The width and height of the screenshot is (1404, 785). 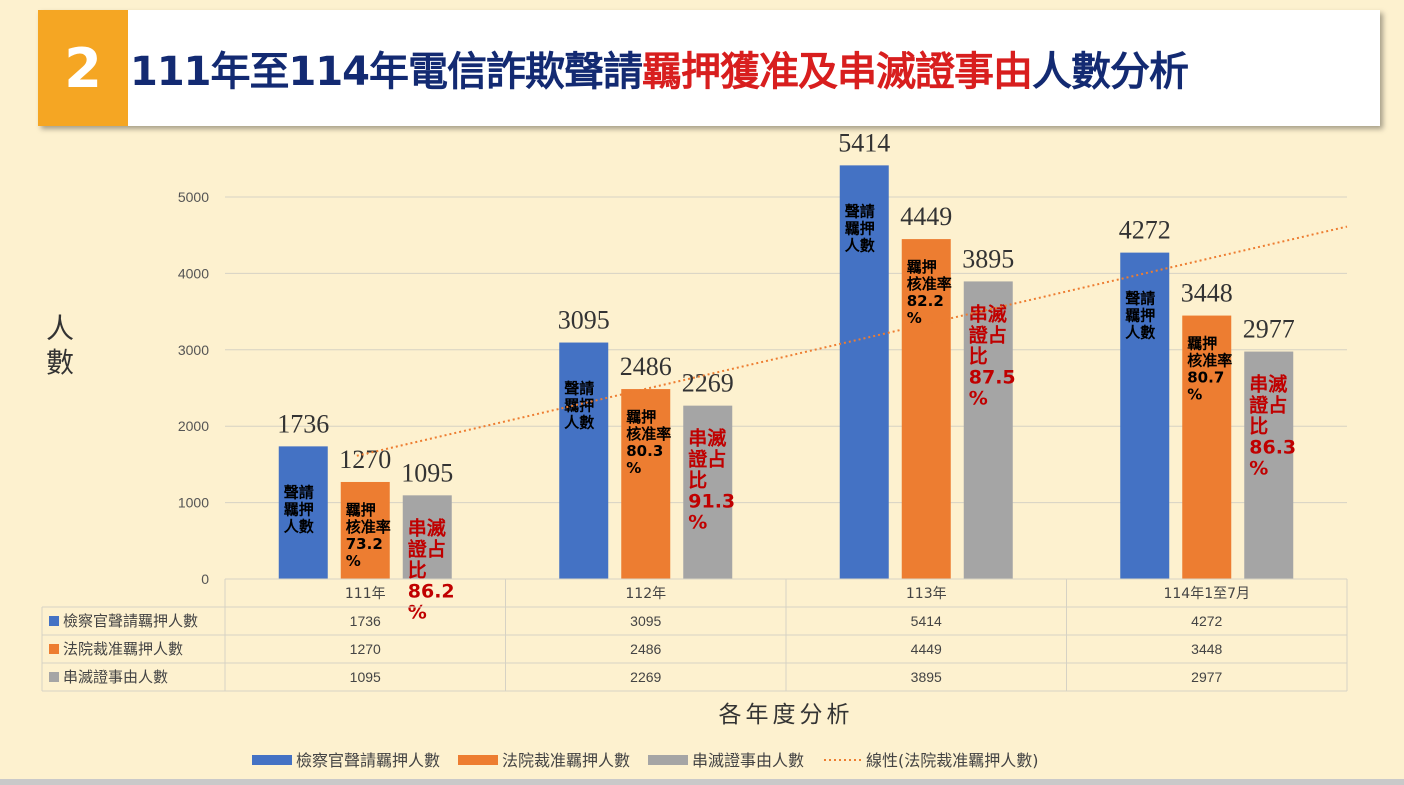 I want to click on bar-inner-label: 86.2, so click(x=431, y=591).